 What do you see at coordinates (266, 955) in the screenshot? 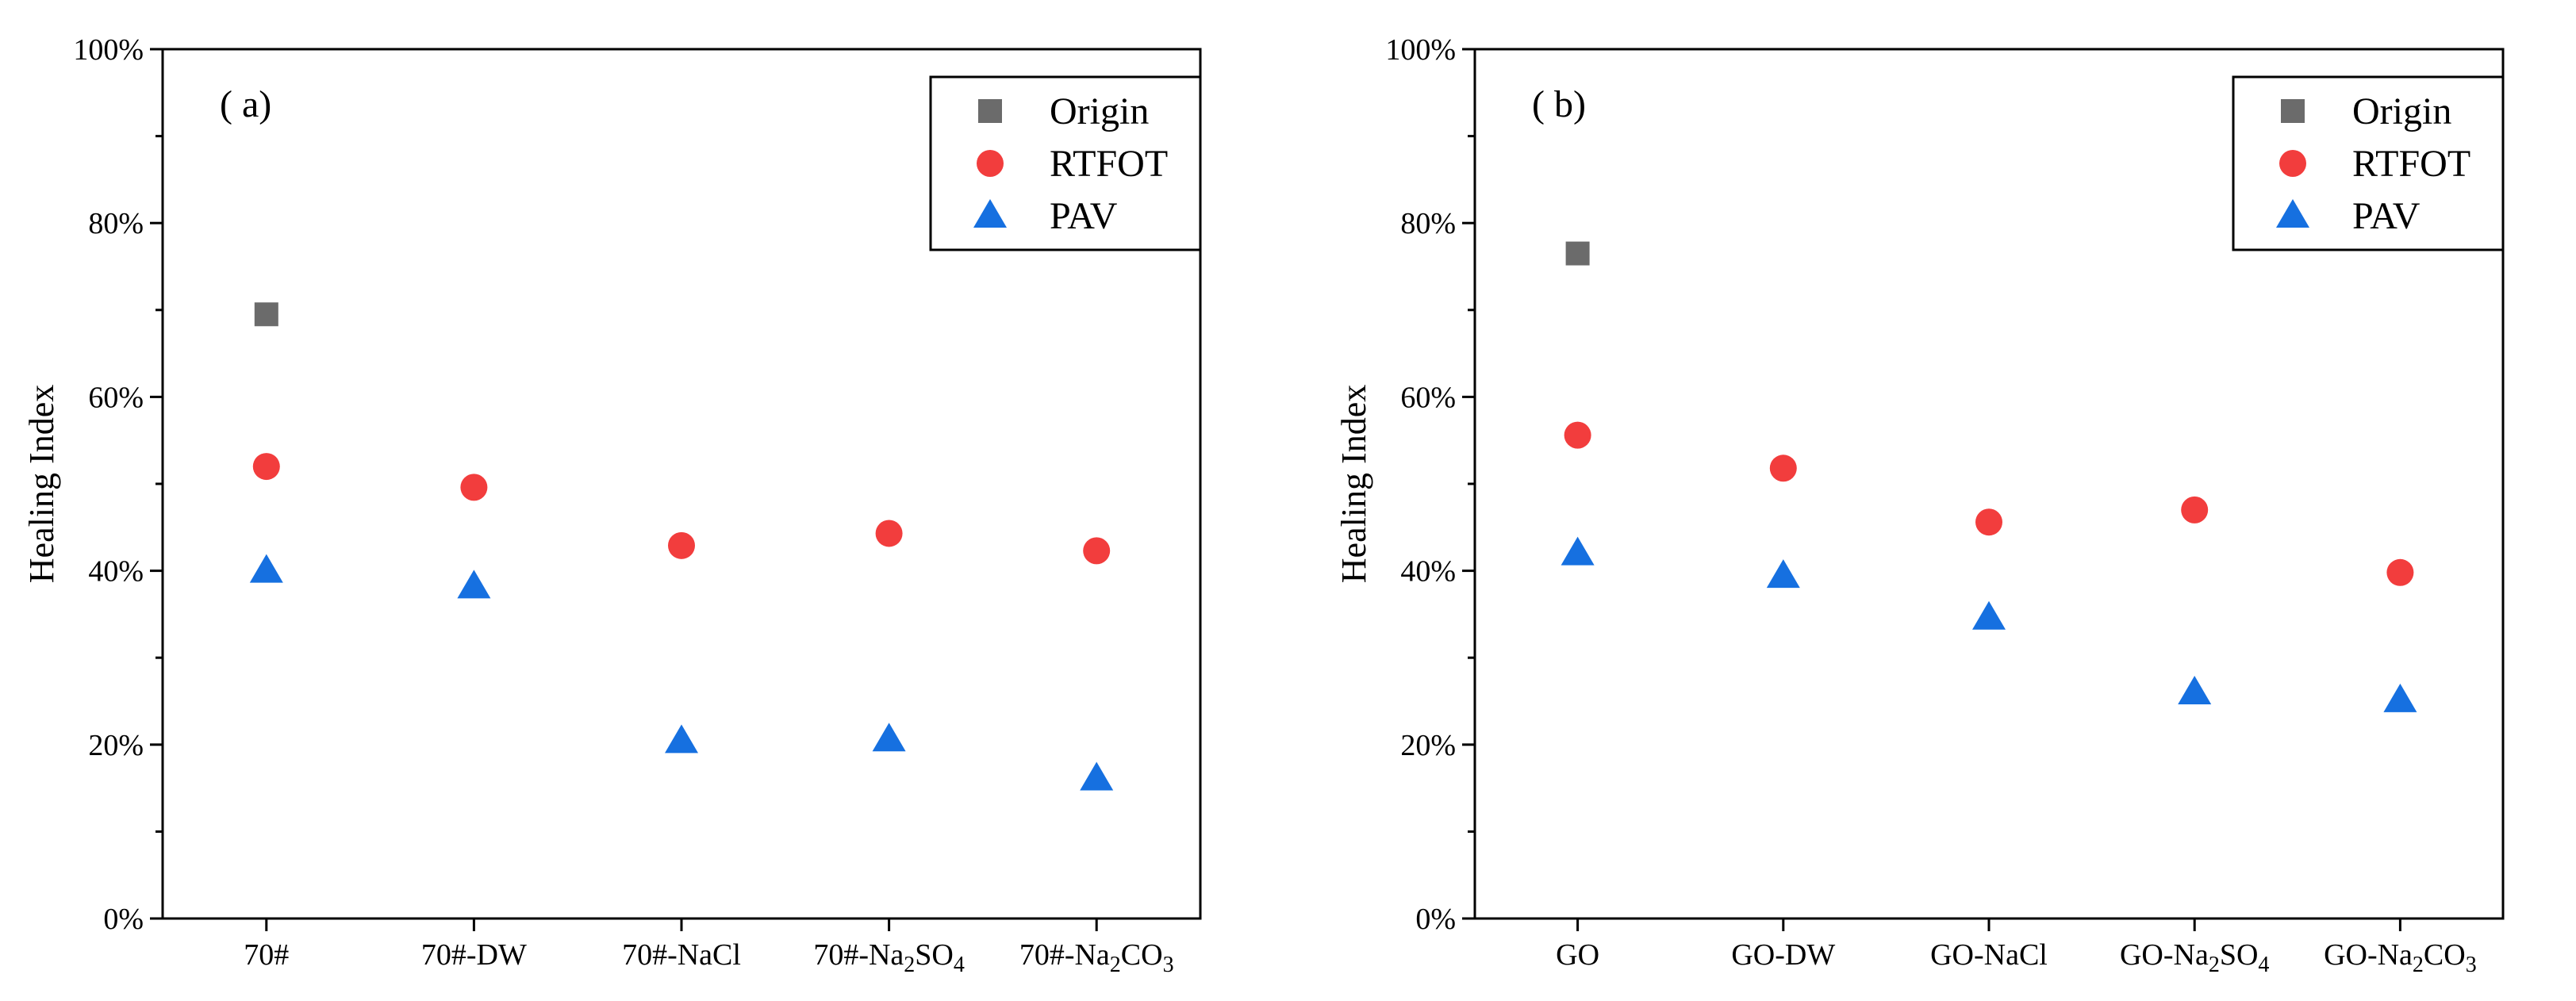
I see `x-tick-label: 70#` at bounding box center [266, 955].